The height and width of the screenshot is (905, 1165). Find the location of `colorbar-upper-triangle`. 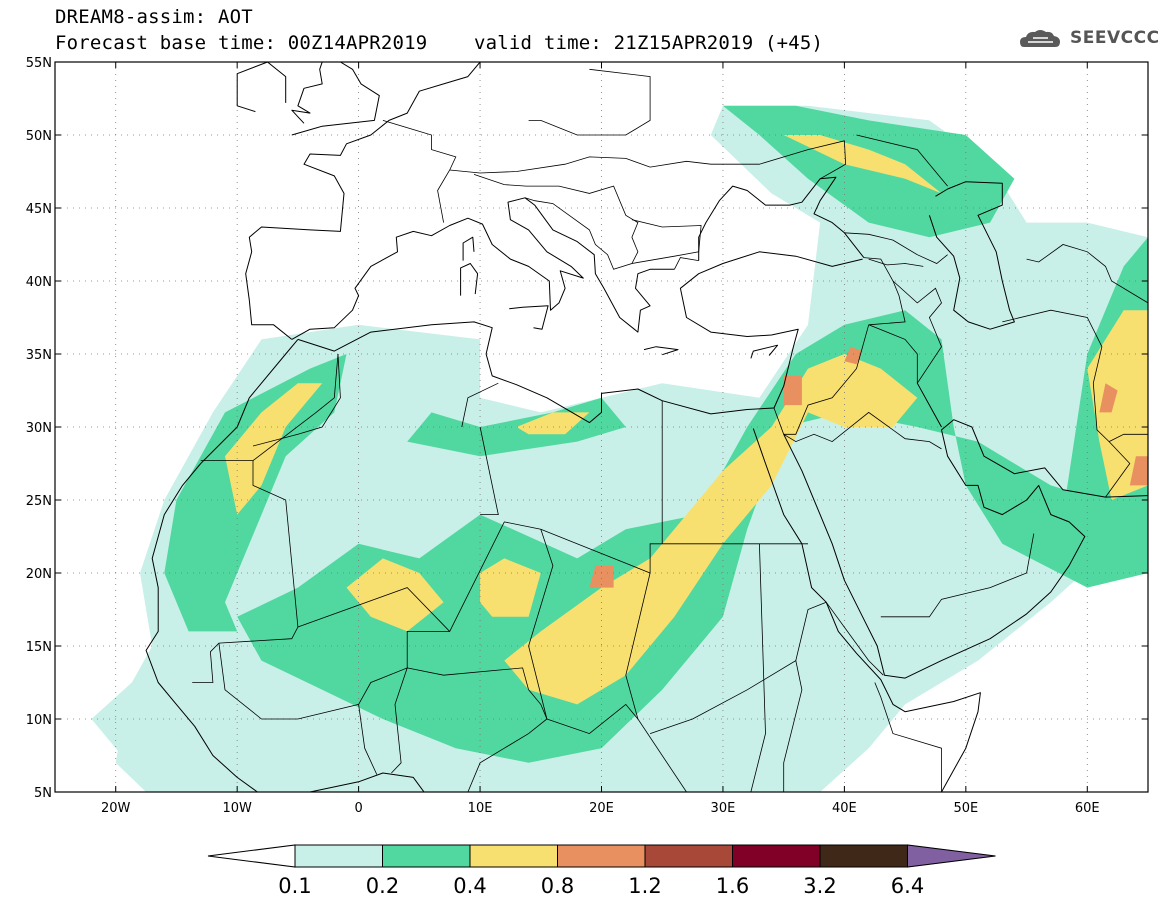

colorbar-upper-triangle is located at coordinates (951, 856).